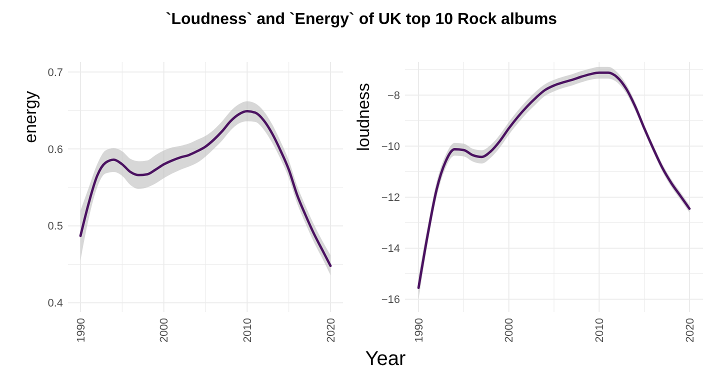 Image resolution: width=723 pixels, height=379 pixels. I want to click on y-tick-label: −12, so click(390, 198).